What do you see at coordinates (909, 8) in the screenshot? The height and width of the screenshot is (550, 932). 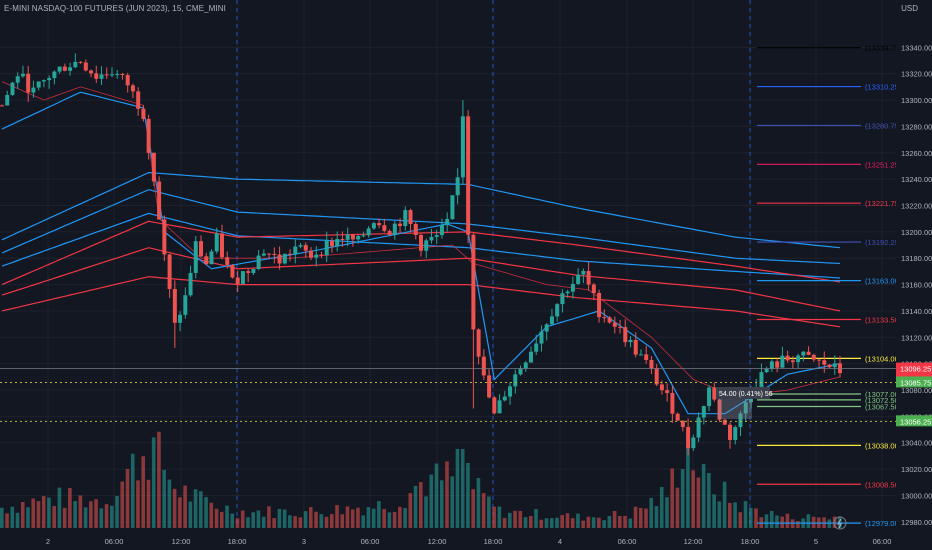 I see `currency-label: USD` at bounding box center [909, 8].